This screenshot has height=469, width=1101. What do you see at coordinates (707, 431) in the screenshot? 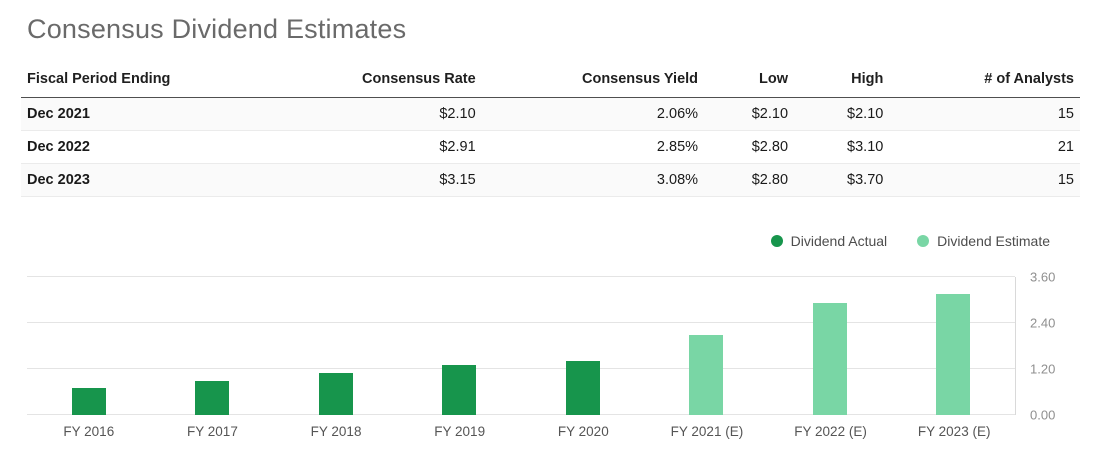
I see `x-tick-label: FY 2021 (E)` at bounding box center [707, 431].